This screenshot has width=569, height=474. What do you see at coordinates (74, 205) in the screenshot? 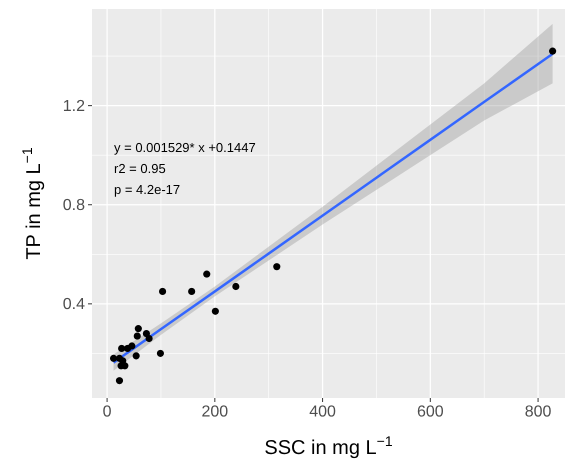
I see `y-tick-label: 0.8` at bounding box center [74, 205].